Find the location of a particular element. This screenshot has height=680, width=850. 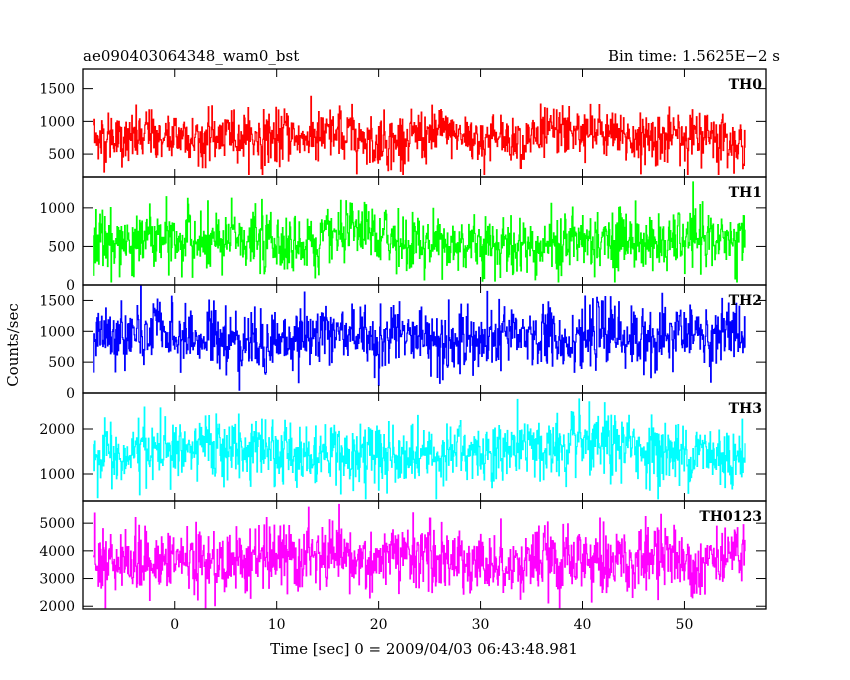

series-th1 is located at coordinates (419, 232).